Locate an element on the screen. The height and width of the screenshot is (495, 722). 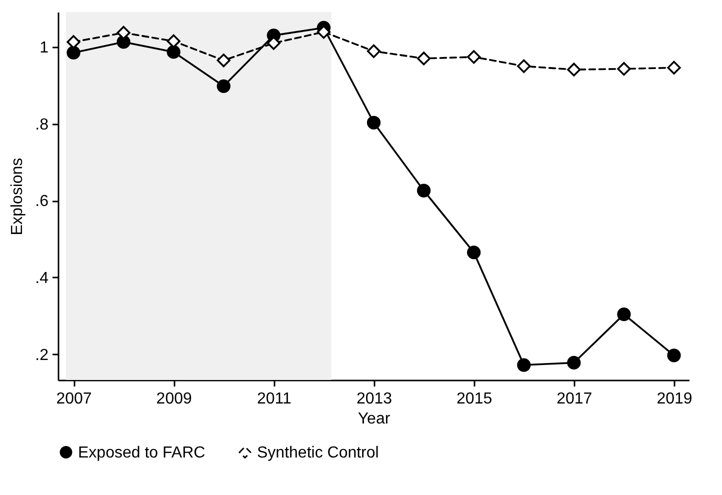
x-axis-title: Year is located at coordinates (374, 419).